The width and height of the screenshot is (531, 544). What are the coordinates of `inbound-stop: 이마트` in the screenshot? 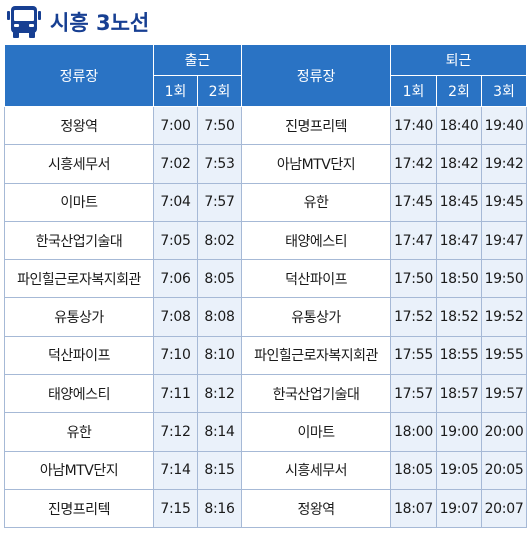 It's located at (316, 432).